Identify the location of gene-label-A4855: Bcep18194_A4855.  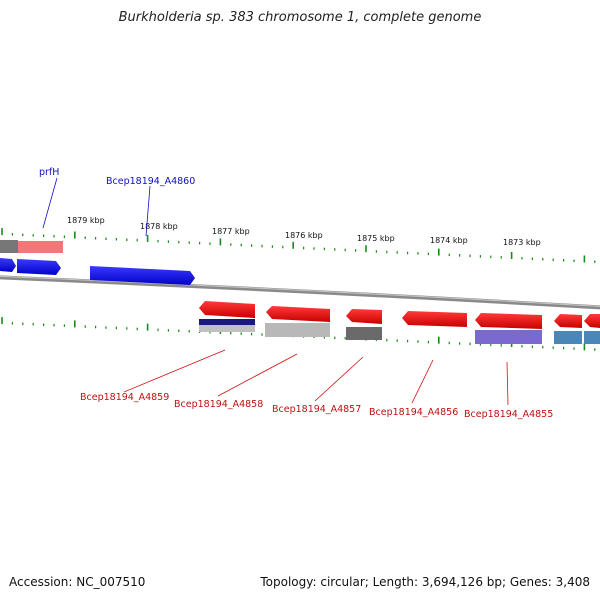
(508, 414).